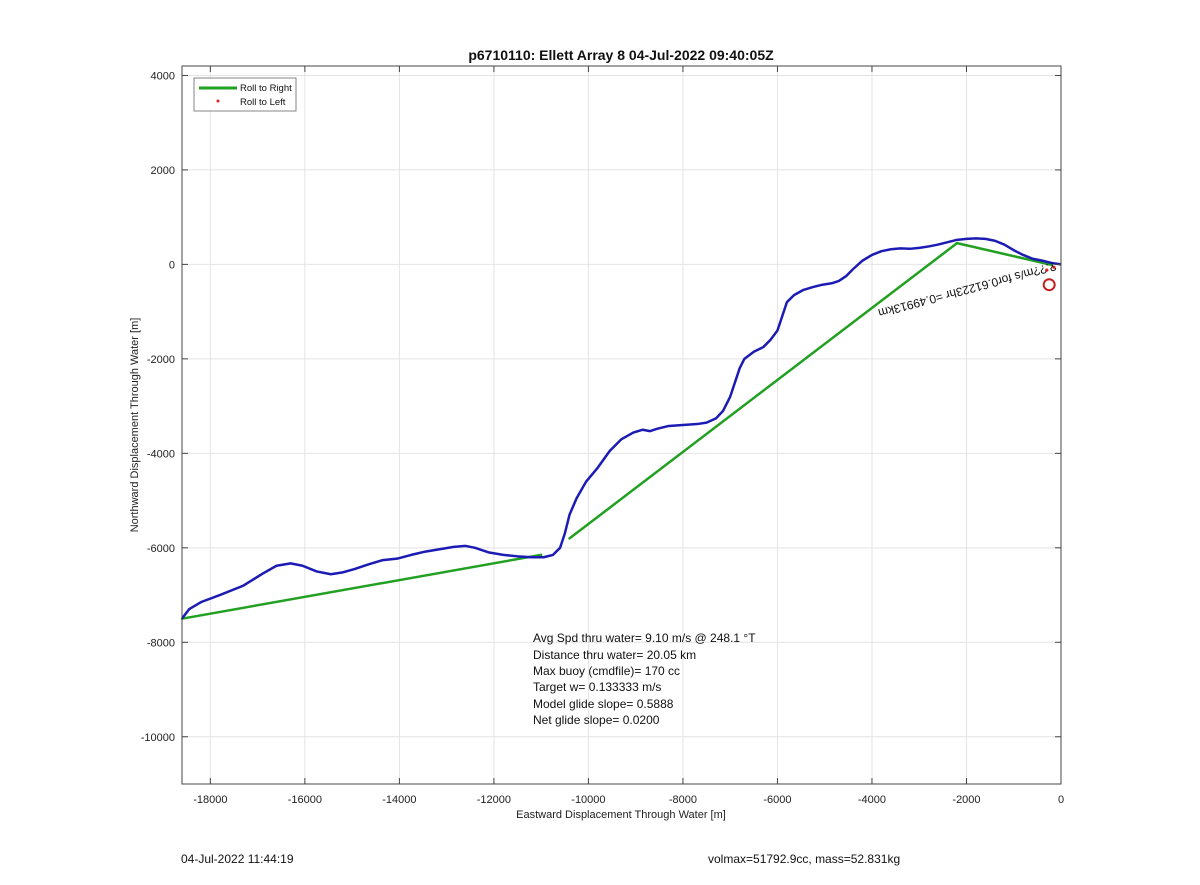  What do you see at coordinates (163, 171) in the screenshot?
I see `y-tick-label: 2000` at bounding box center [163, 171].